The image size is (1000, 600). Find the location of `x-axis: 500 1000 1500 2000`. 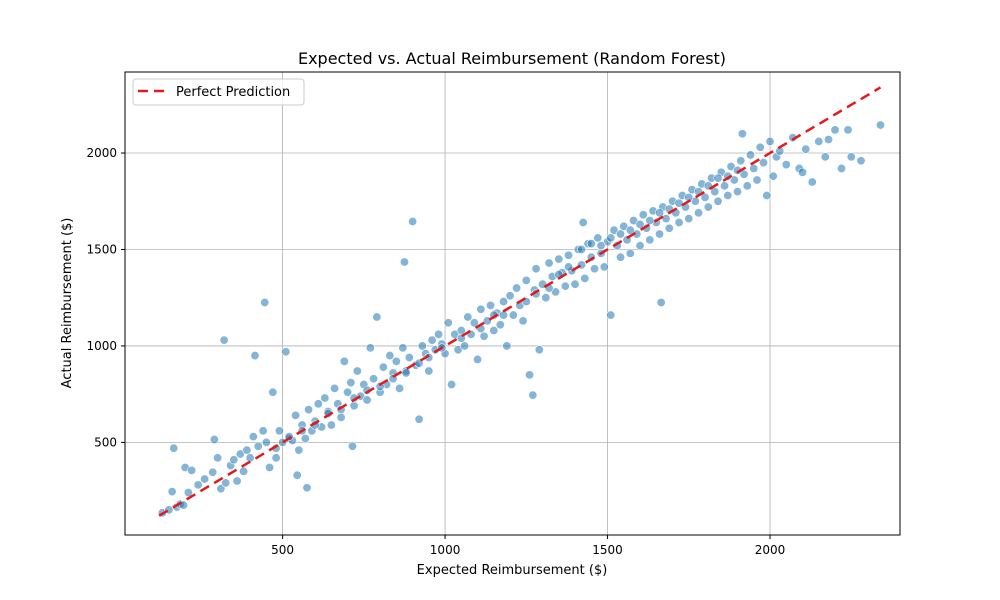

x-axis: 500 1000 1500 2000 is located at coordinates (528, 546).